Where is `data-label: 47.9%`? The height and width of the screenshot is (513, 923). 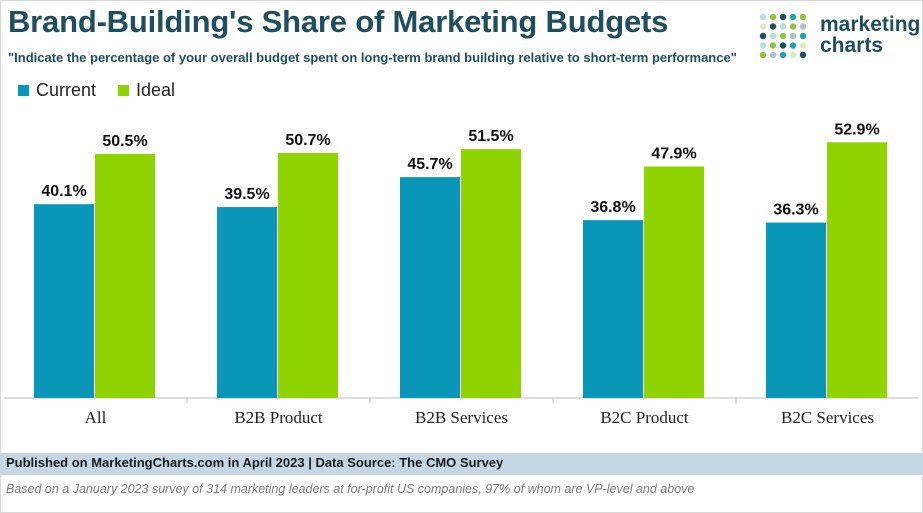
data-label: 47.9% is located at coordinates (673, 153).